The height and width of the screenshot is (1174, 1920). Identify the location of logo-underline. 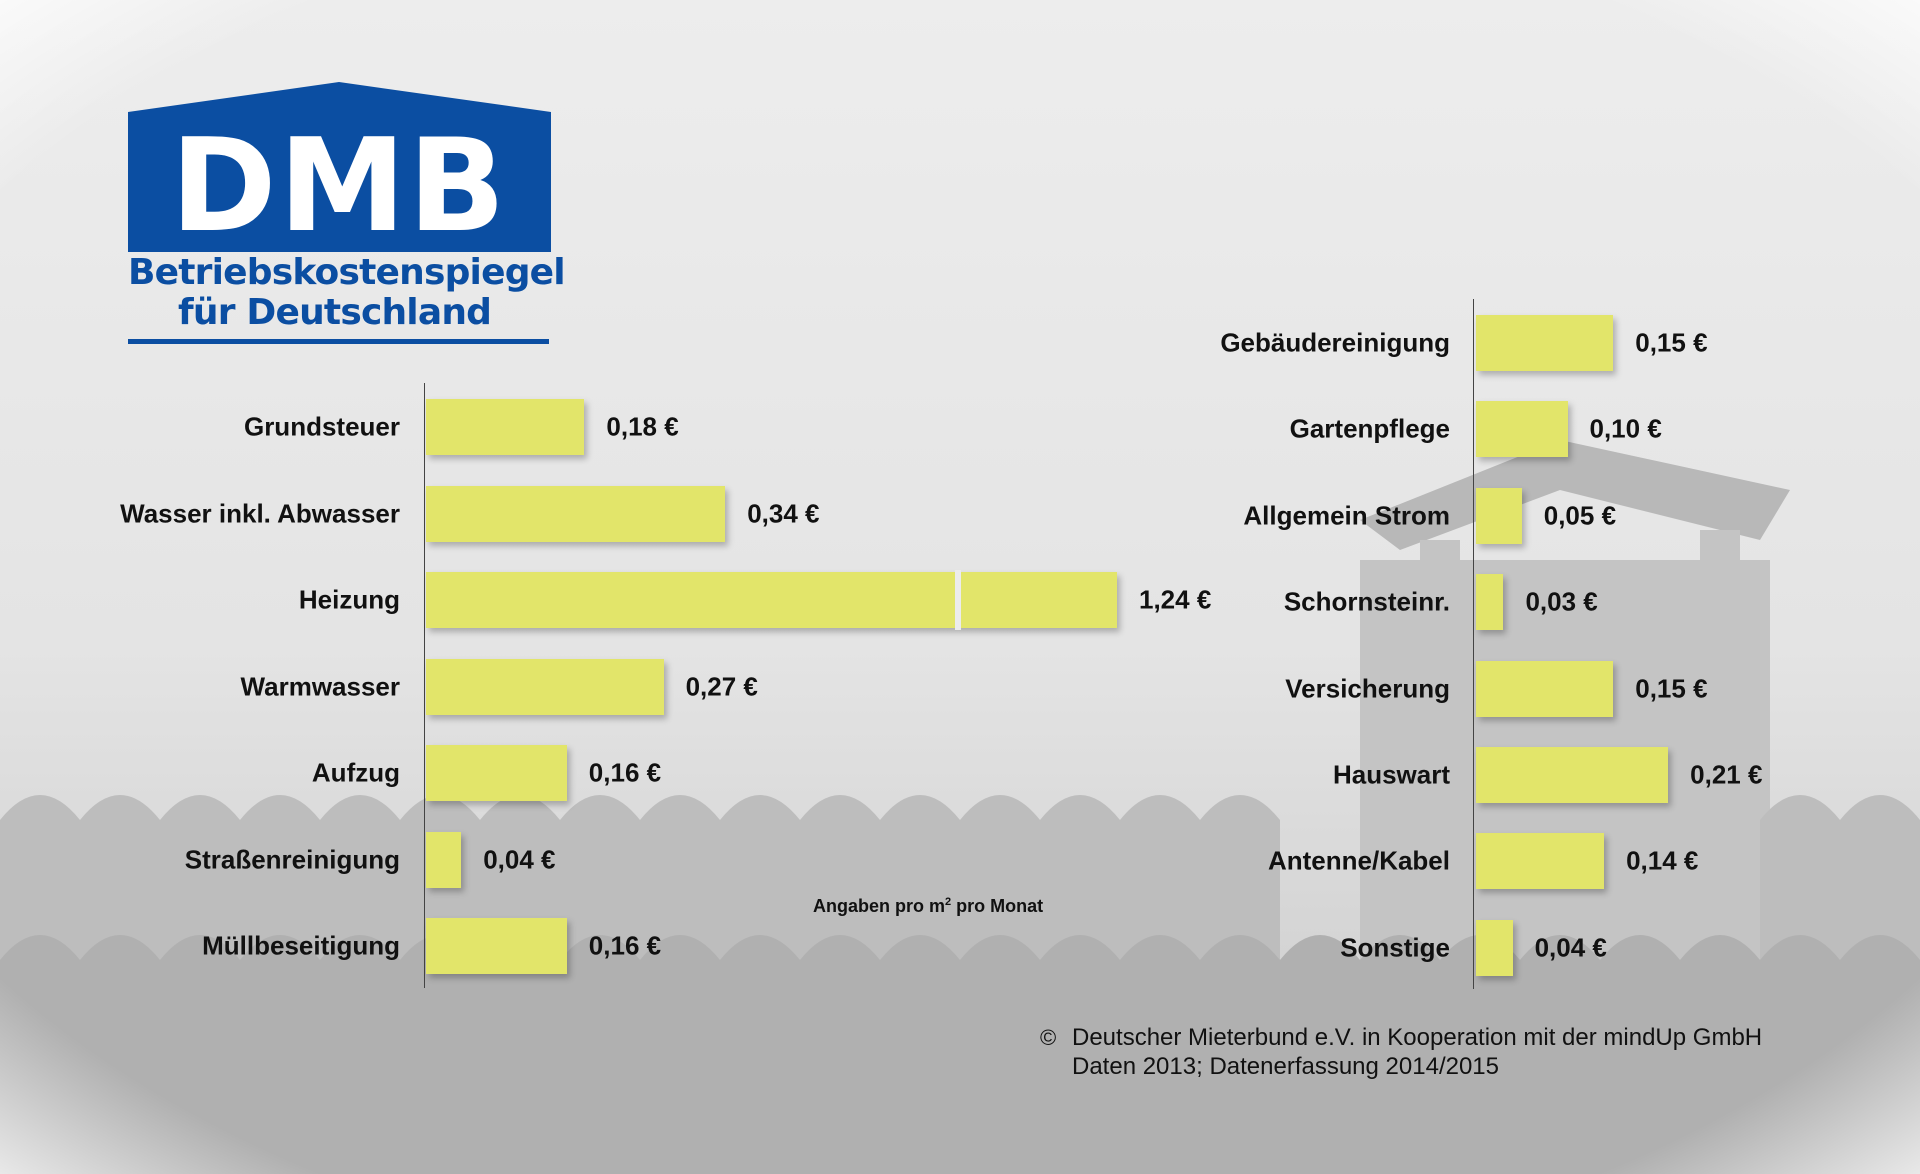
(338, 341).